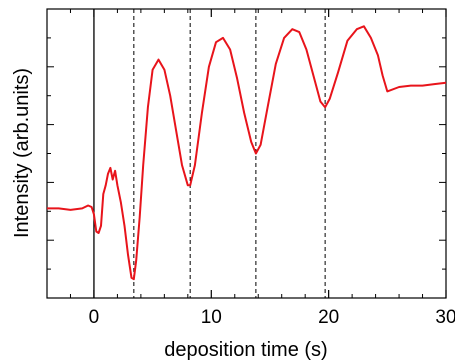  I want to click on x-tick-label: 20, so click(328, 317).